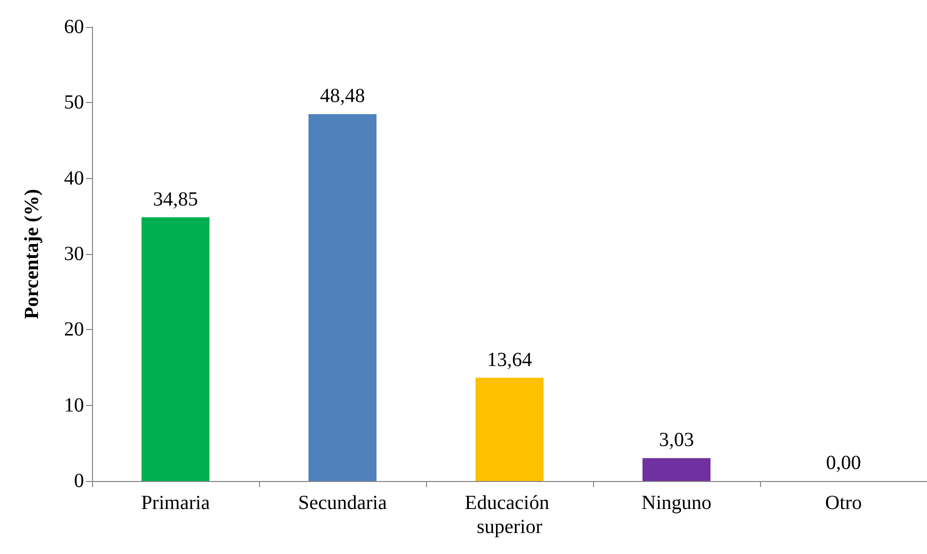  What do you see at coordinates (677, 503) in the screenshot?
I see `x-tick-label: Ninguno` at bounding box center [677, 503].